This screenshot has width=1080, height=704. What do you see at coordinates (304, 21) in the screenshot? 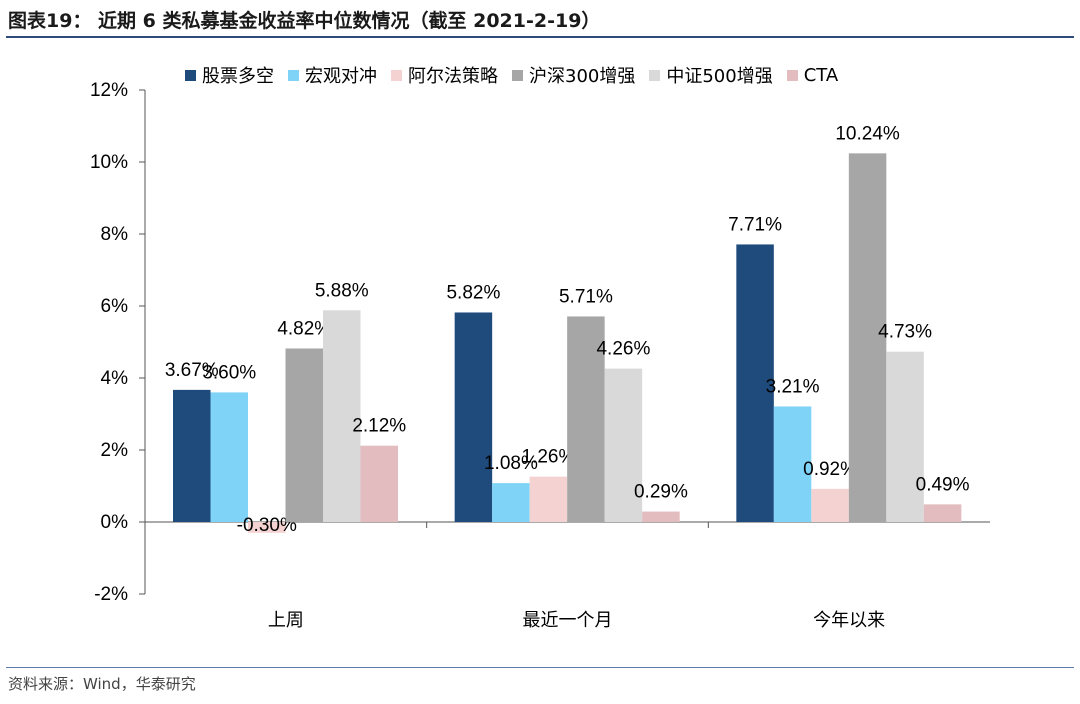
I see `chart-title: 图表19： 近期 6 类私募基金收益率中位数情况（截至 2021-2-19）` at bounding box center [304, 21].